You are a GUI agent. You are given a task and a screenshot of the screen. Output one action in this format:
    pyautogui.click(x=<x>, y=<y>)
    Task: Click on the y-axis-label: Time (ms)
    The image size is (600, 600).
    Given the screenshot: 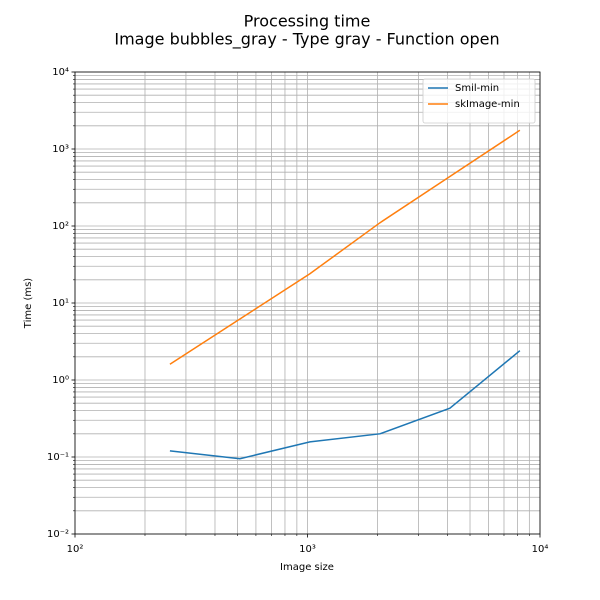 What is the action you would take?
    pyautogui.click(x=28, y=304)
    